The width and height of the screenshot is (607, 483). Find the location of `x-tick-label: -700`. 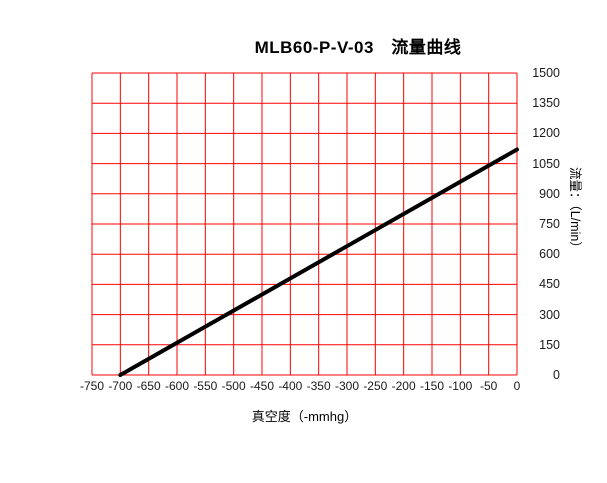

x-tick-label: -700 is located at coordinates (120, 386).